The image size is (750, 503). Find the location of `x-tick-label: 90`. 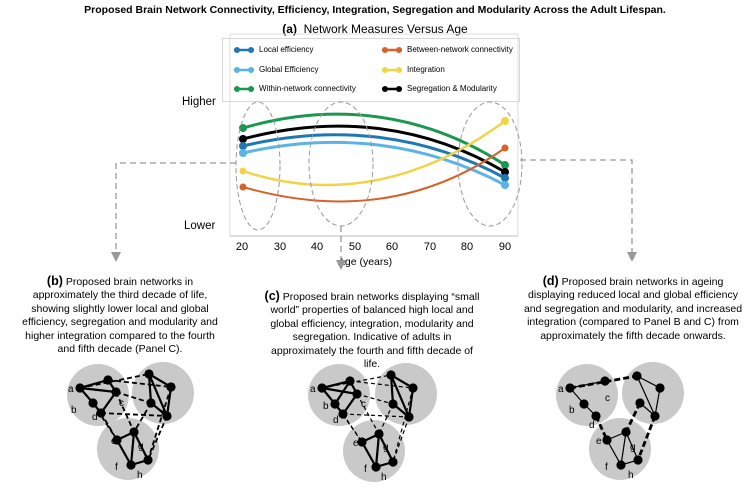

x-tick-label: 90 is located at coordinates (505, 247).